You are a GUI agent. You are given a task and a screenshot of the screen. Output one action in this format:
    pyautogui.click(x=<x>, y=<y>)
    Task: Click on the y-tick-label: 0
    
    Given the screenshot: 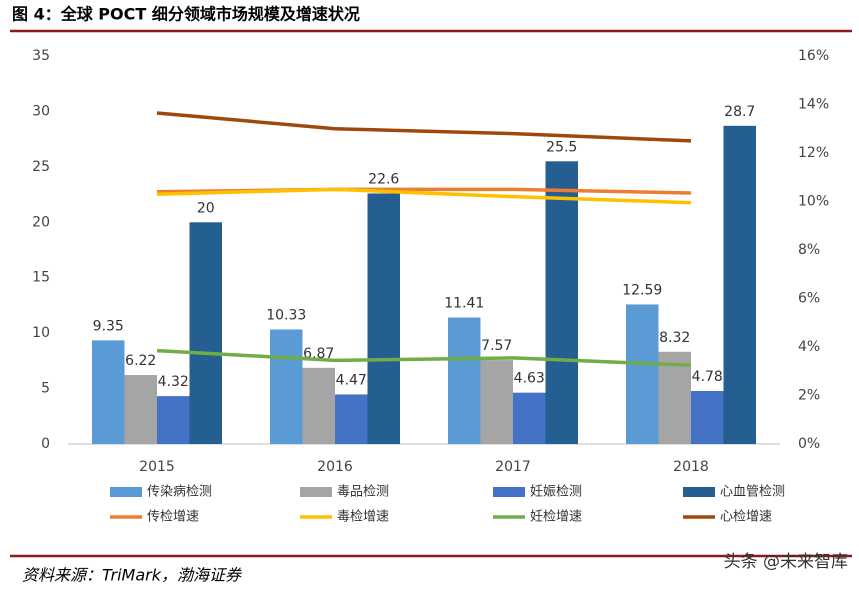 What is the action you would take?
    pyautogui.click(x=45, y=444)
    